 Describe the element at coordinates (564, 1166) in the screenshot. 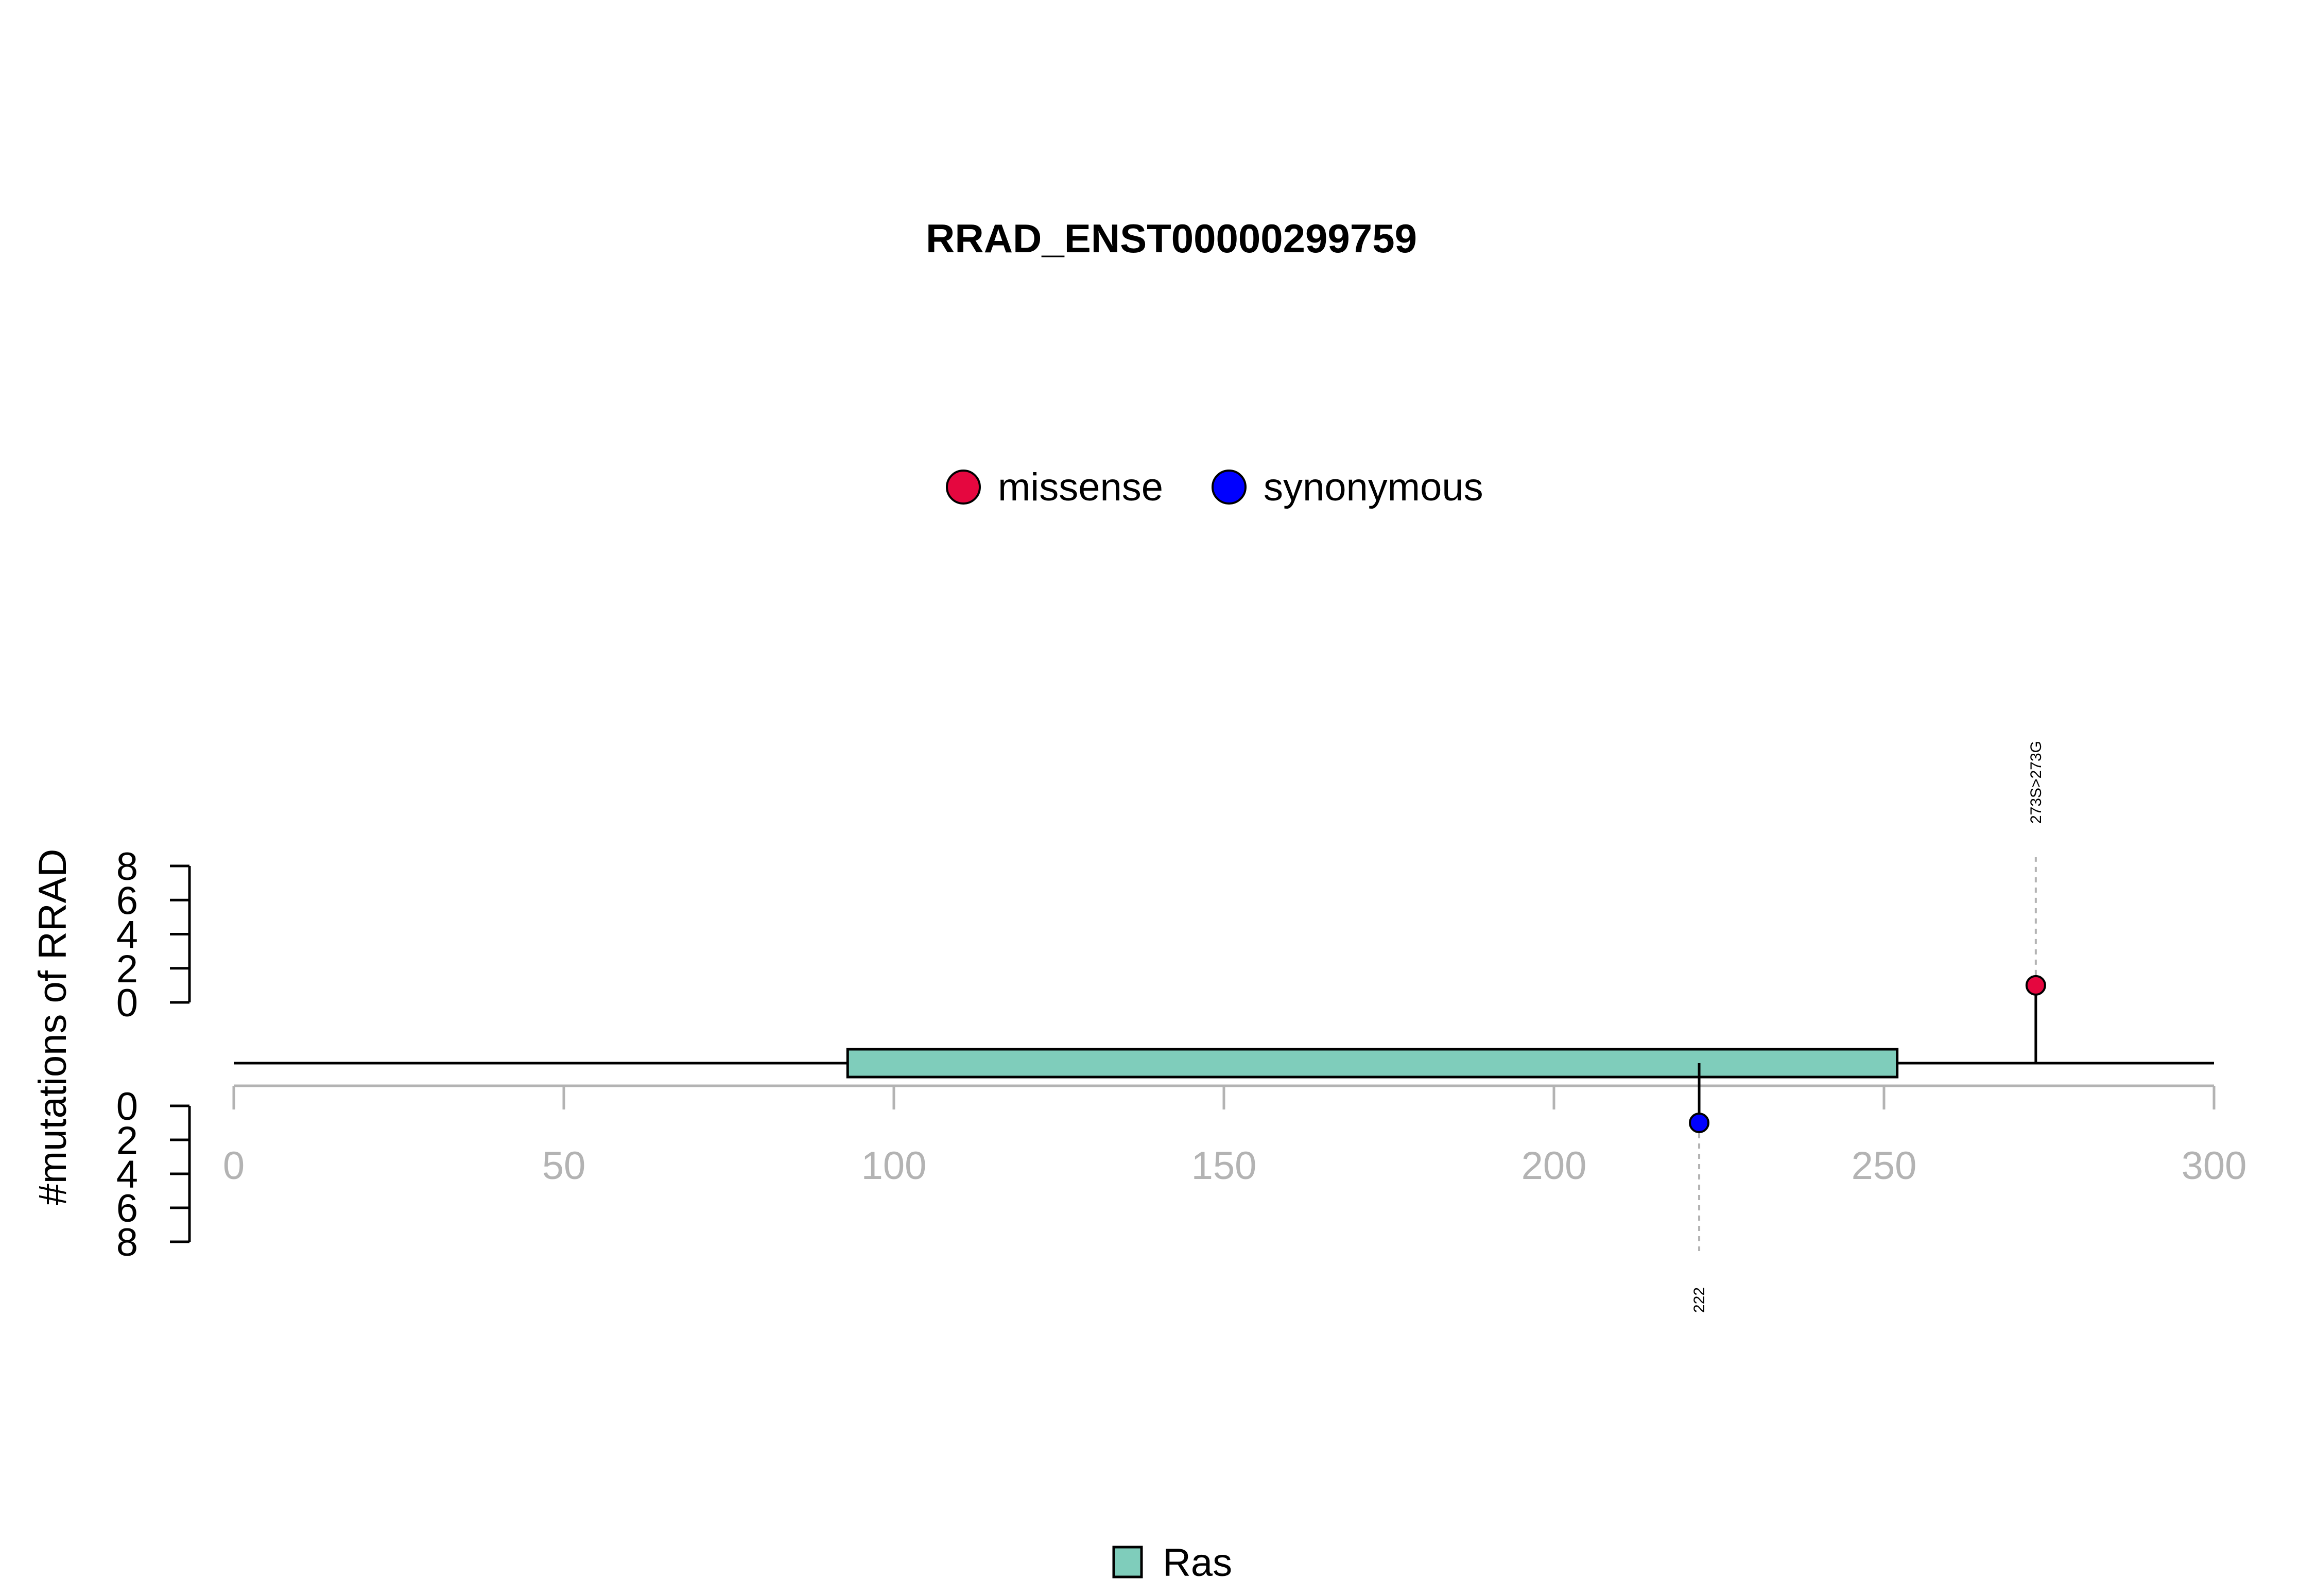

I see `x-tick-label: 50` at that location.